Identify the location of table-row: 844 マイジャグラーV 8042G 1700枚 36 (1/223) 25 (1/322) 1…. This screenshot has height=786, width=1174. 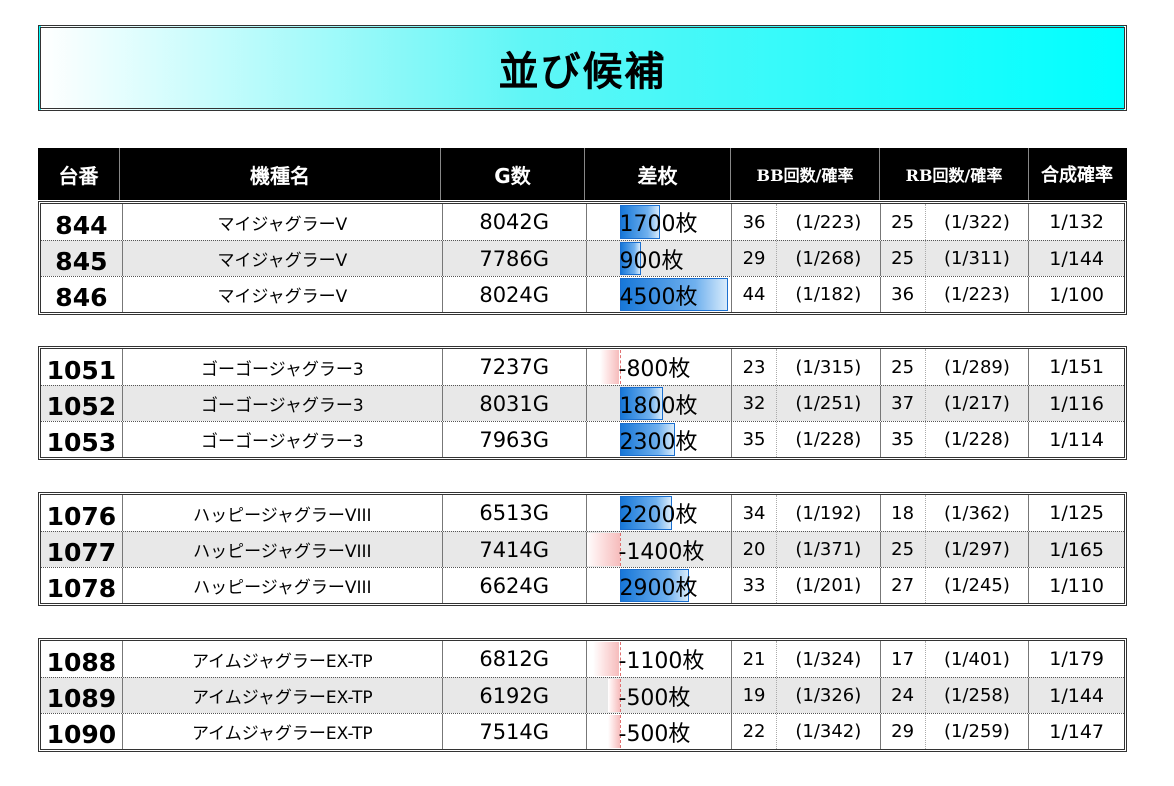
(582, 222).